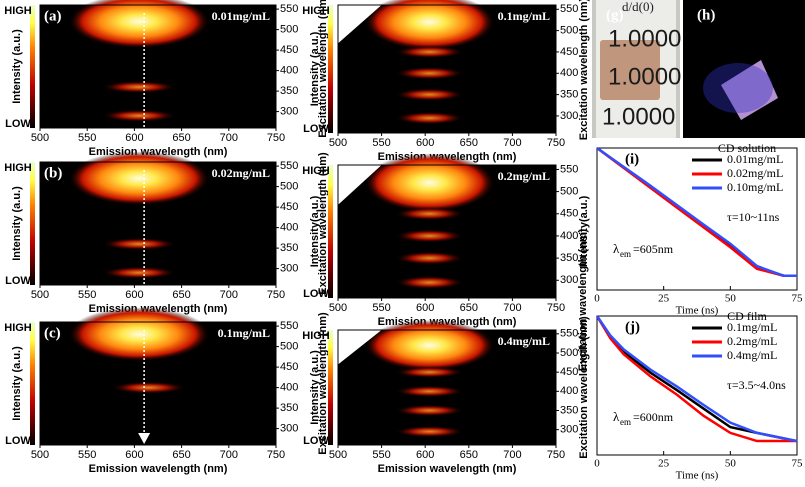  I want to click on legend-entry: 0.2mg/mL, so click(752, 341).